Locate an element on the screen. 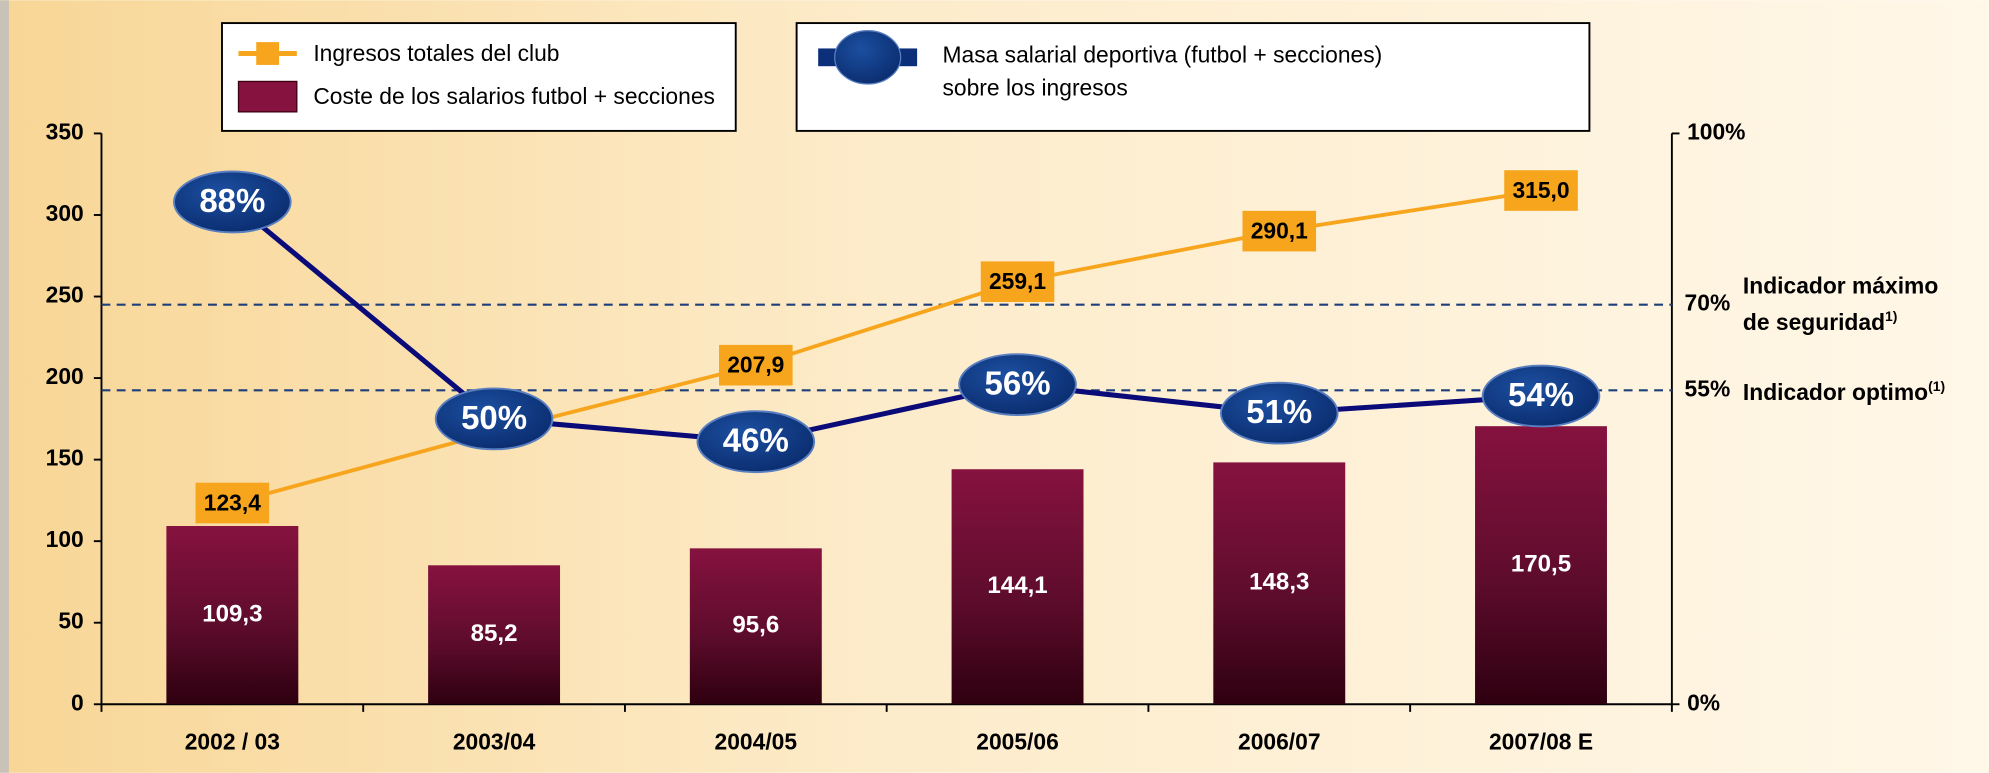  x-tick-label: 2007/08 E is located at coordinates (1541, 742).